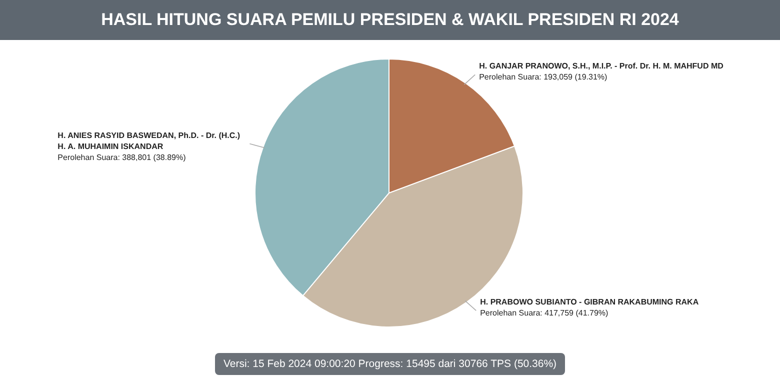 This screenshot has width=780, height=390. I want to click on data-label: Perolehan Suara: 417,759 (41.79%), so click(544, 313).